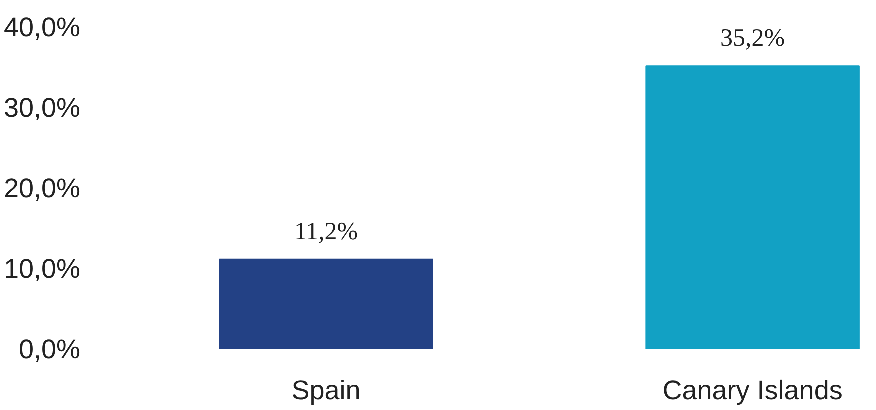 This screenshot has height=410, width=876. What do you see at coordinates (753, 38) in the screenshot?
I see `data-label: 35,2%` at bounding box center [753, 38].